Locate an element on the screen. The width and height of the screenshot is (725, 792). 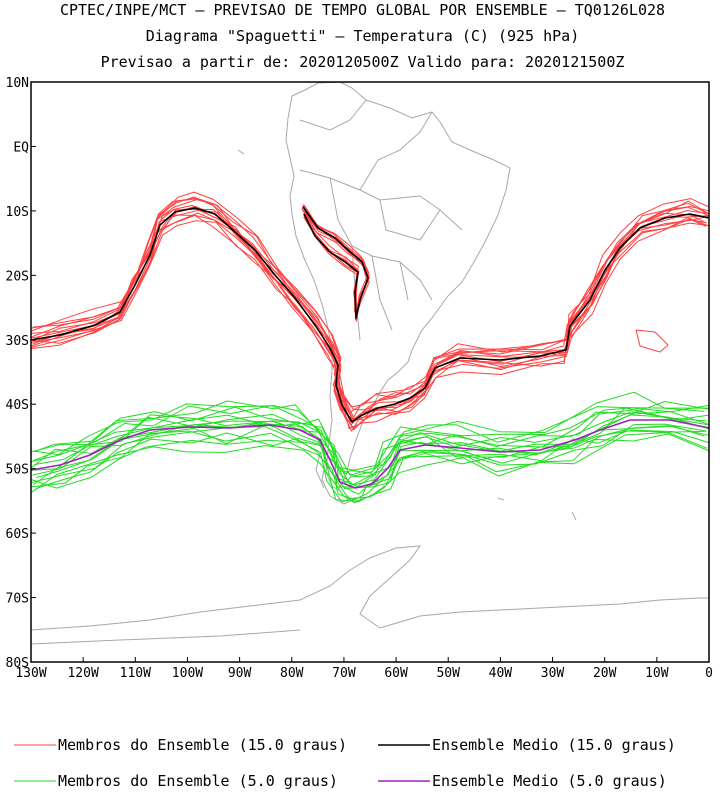
mean-5-contour is located at coordinates (370, 454).